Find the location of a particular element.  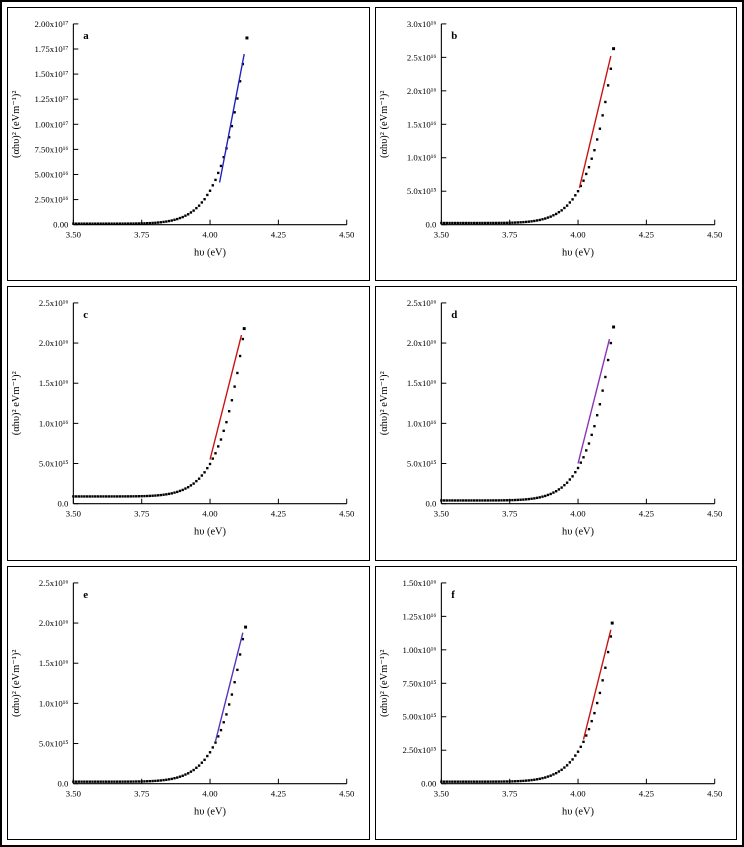

y-tick-label: 7.50x10¹⁵ is located at coordinates (419, 683).